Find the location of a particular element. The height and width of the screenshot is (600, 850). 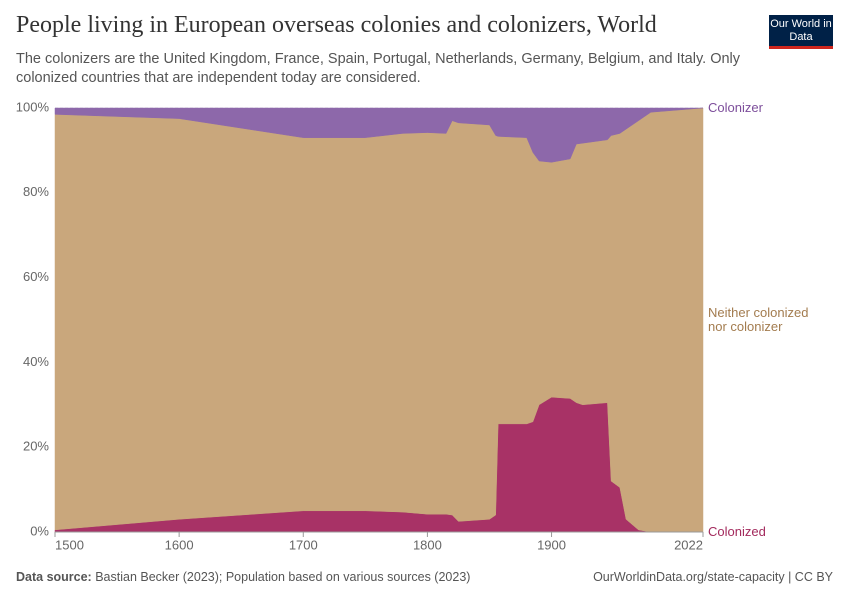

x-tick-label: 1900 is located at coordinates (551, 544).